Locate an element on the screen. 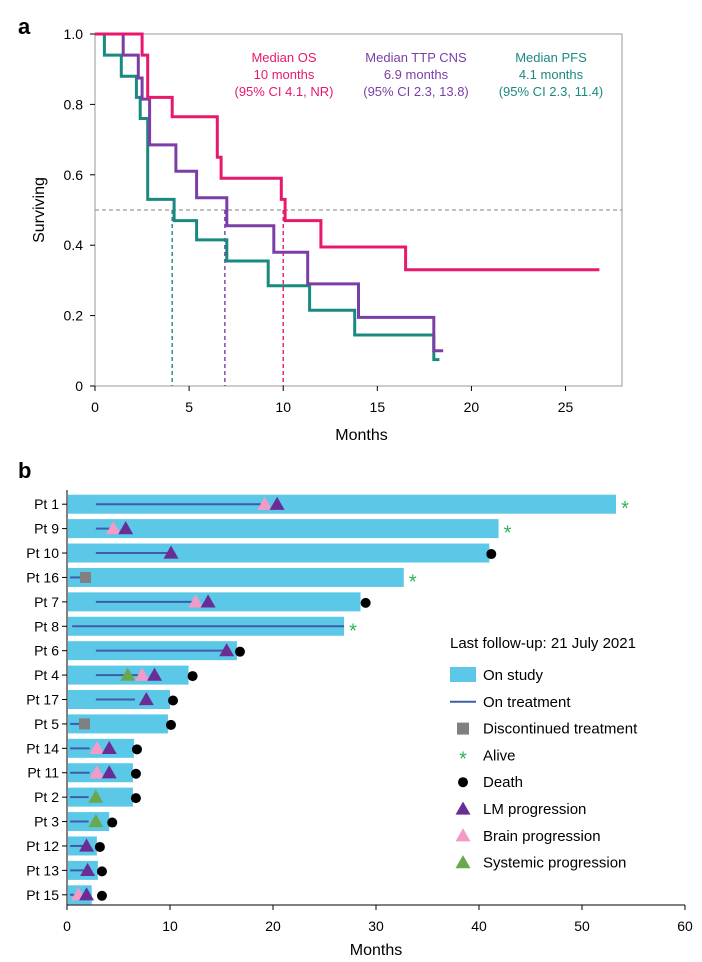  patient-row: Pt 4 is located at coordinates (116, 675).